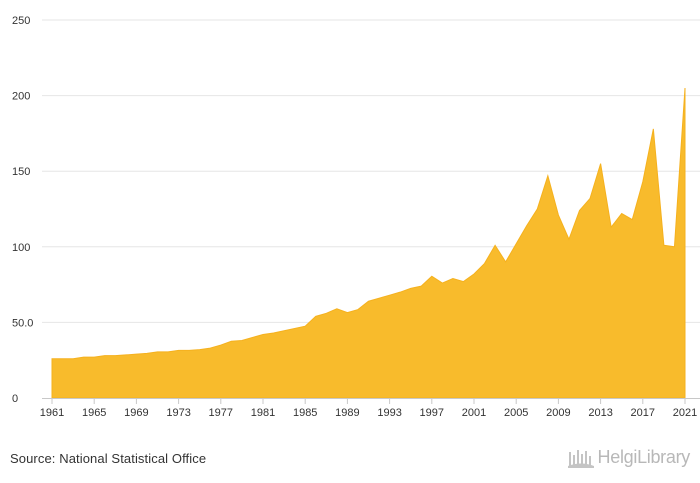 The width and height of the screenshot is (700, 483). Describe the element at coordinates (94, 413) in the screenshot. I see `x-tick-label: 1965` at that location.